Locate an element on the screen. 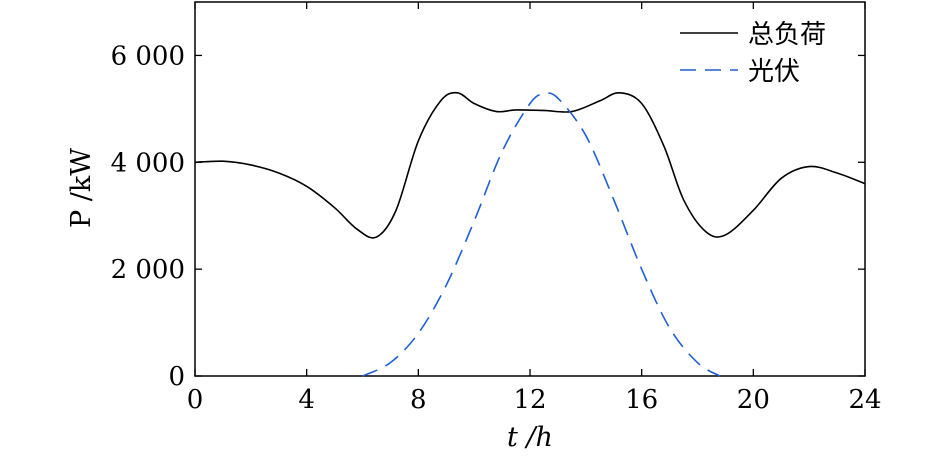 The width and height of the screenshot is (945, 456). y-tick-label: 4 000 is located at coordinates (148, 163).